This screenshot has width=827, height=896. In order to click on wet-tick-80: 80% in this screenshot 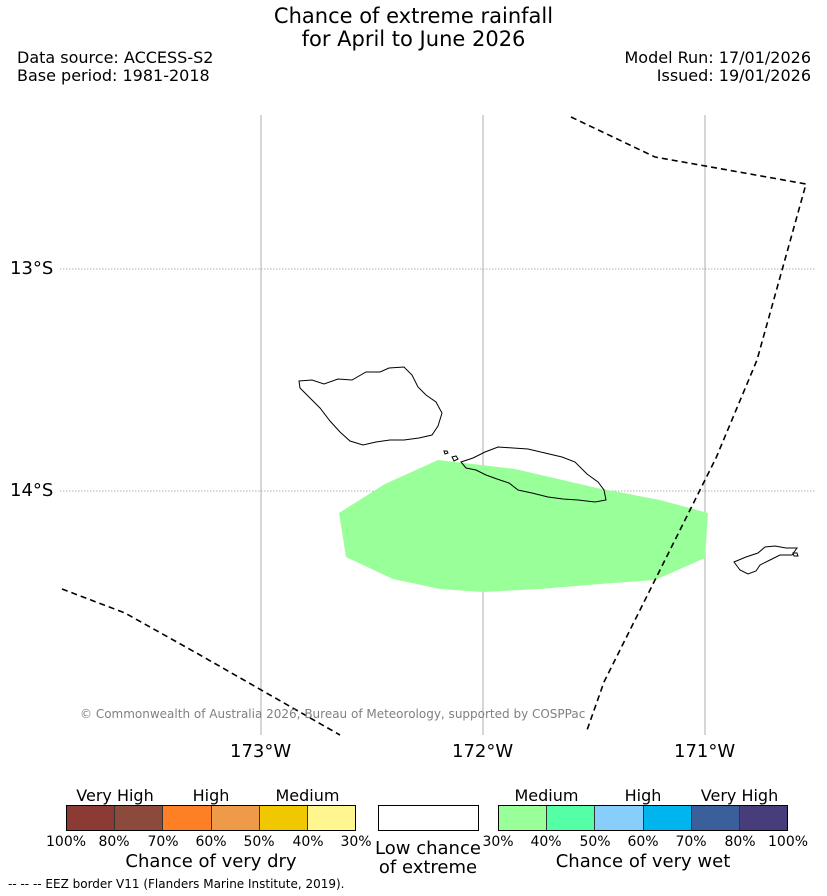, I will do `click(740, 842)`.